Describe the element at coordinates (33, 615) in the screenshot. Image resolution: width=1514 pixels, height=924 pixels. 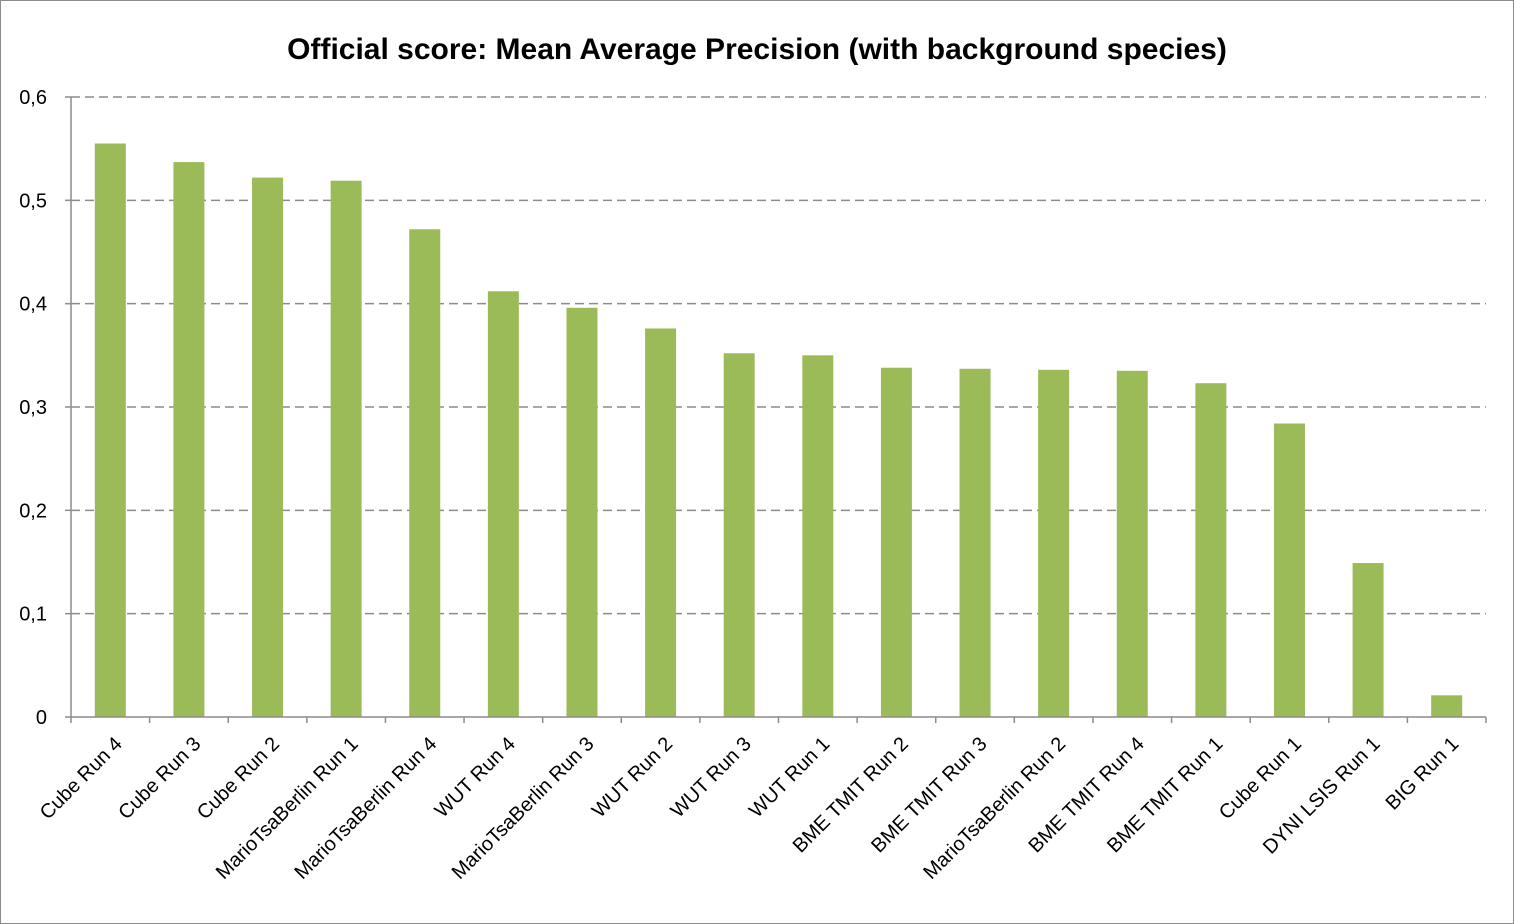
I see `y-tick-label: 0,1` at that location.